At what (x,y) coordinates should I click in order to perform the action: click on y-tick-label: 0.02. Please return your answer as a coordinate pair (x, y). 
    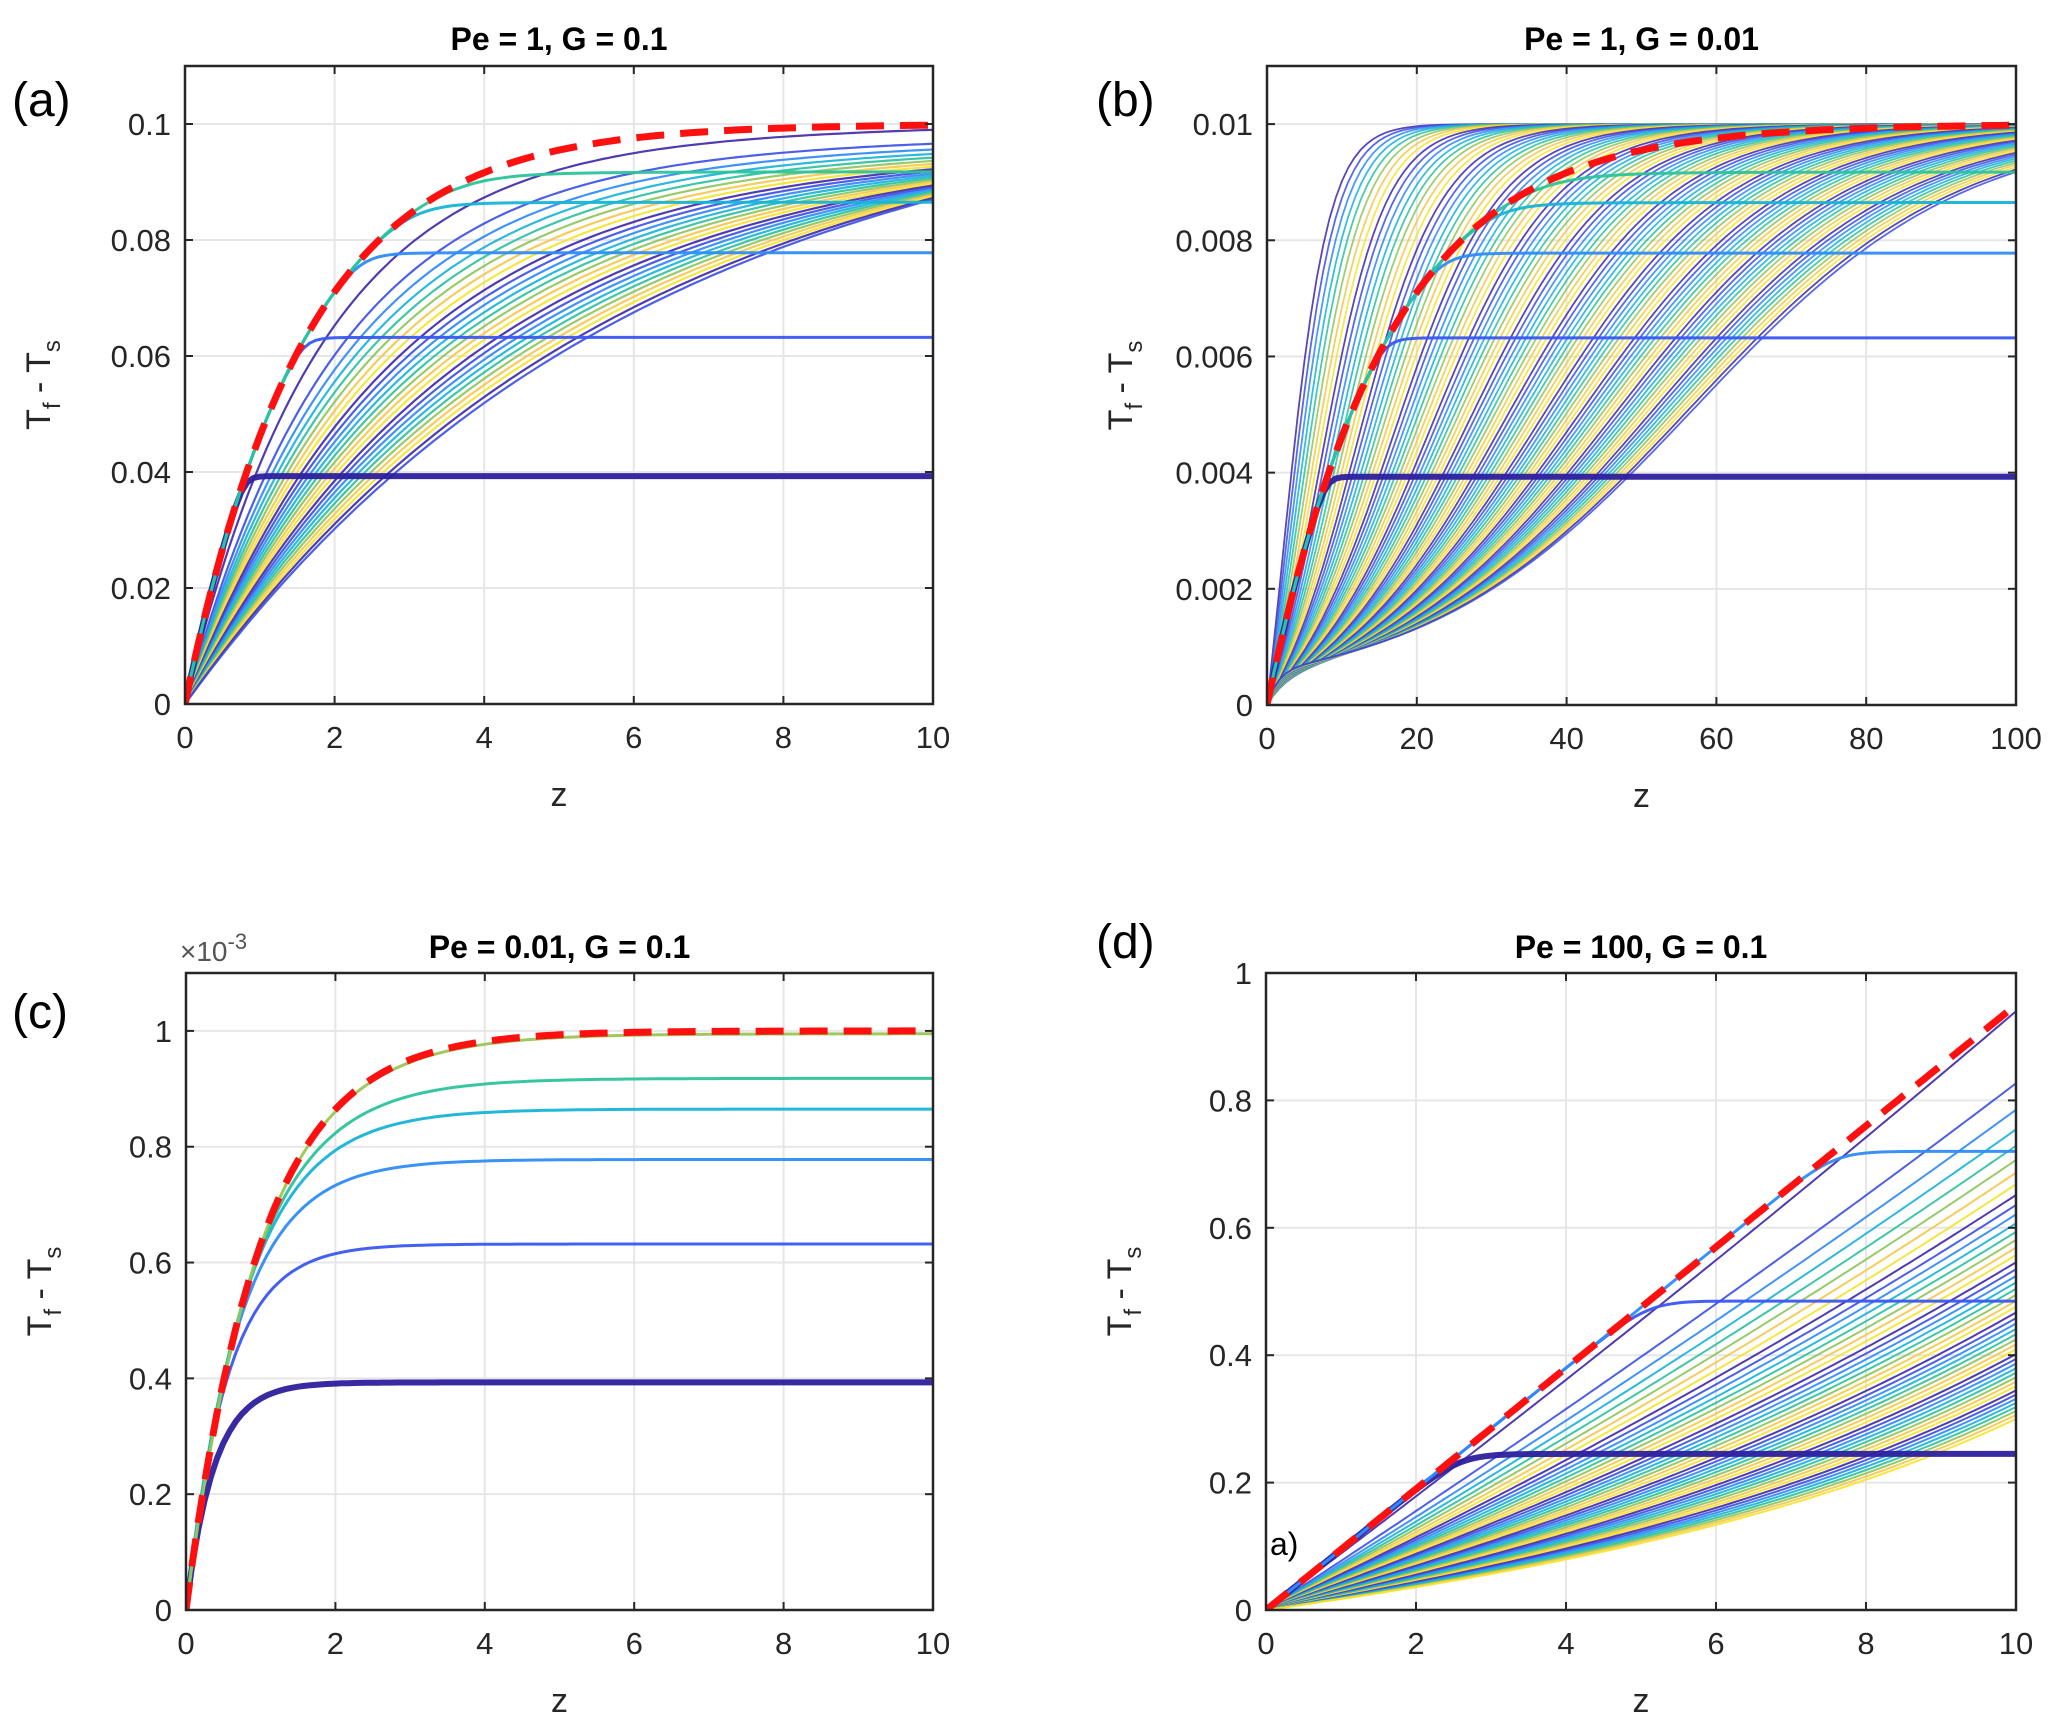
    Looking at the image, I should click on (141, 588).